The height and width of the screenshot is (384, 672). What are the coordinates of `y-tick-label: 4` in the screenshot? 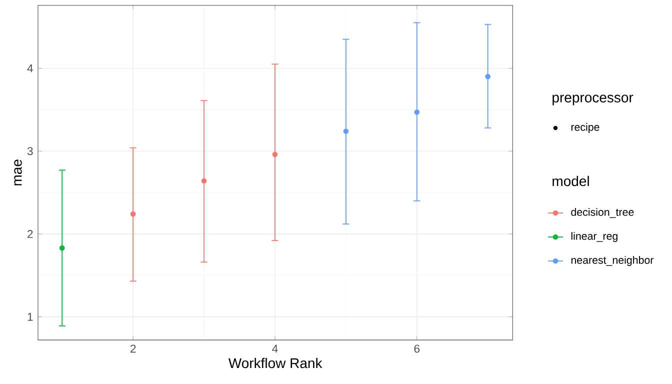 It's located at (30, 68).